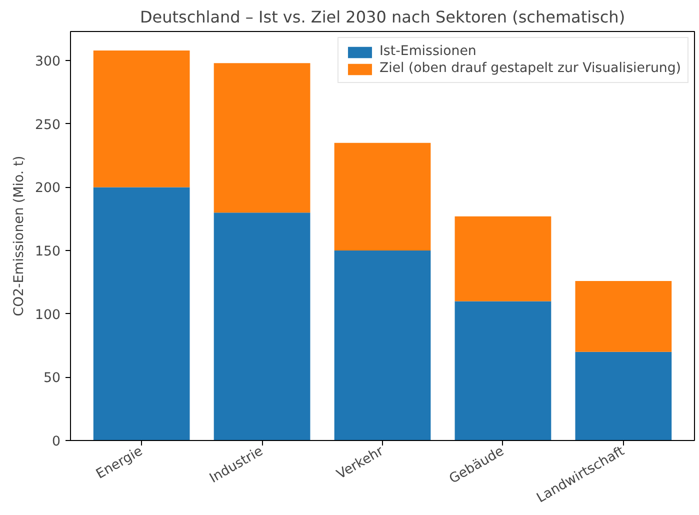  Describe the element at coordinates (427, 51) in the screenshot. I see `legend-label: Ist-Emissionen` at that location.